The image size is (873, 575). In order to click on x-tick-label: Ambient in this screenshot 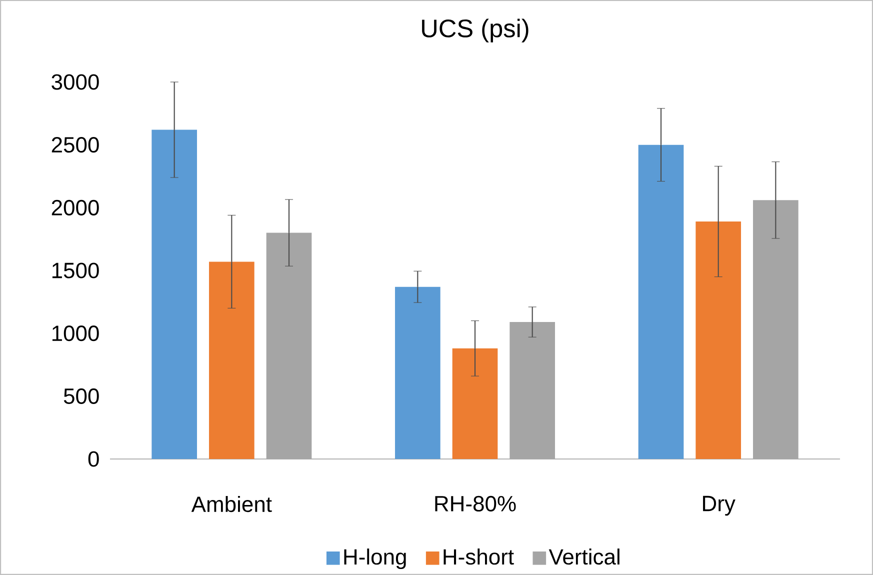, I will do `click(231, 504)`.